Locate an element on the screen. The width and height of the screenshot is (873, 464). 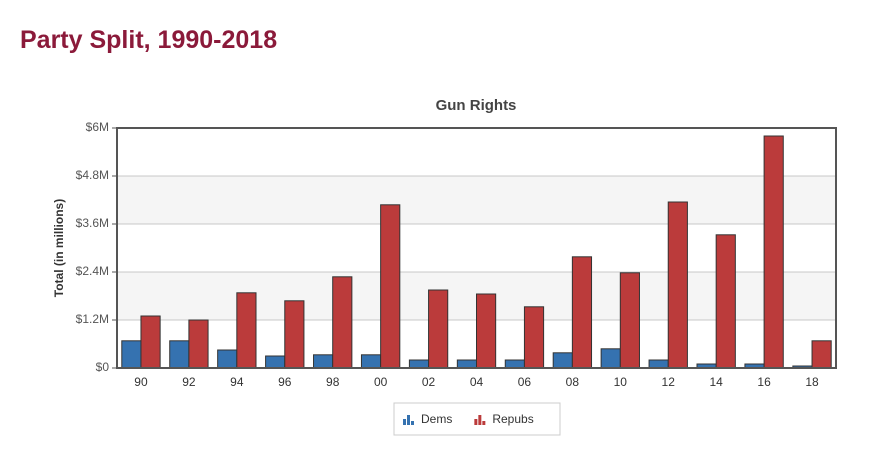
x-tick-label: 98 is located at coordinates (333, 382).